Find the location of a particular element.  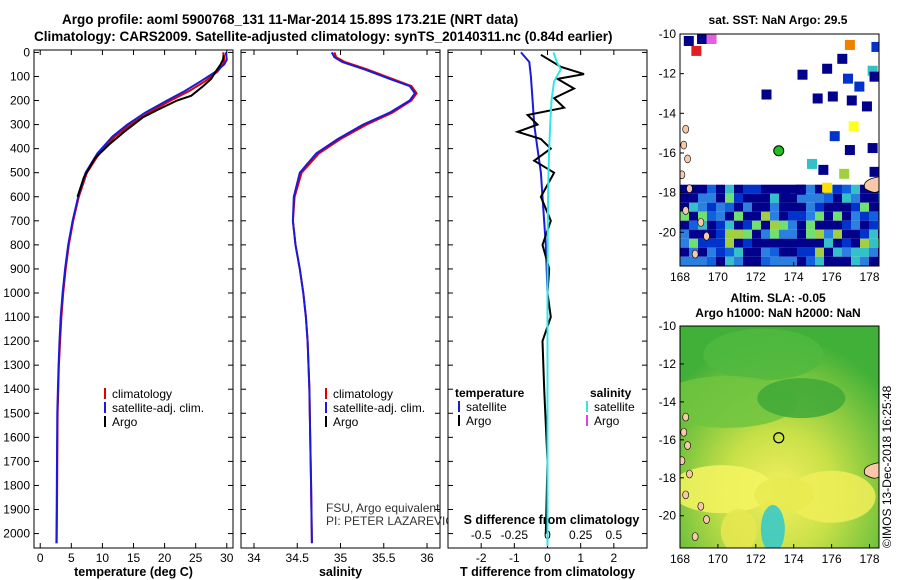

map-y-tick-label: -16 is located at coordinates (668, 153).